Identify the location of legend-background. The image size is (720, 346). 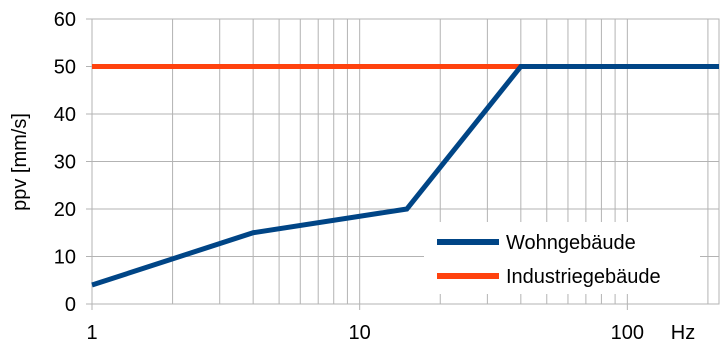
(562, 258).